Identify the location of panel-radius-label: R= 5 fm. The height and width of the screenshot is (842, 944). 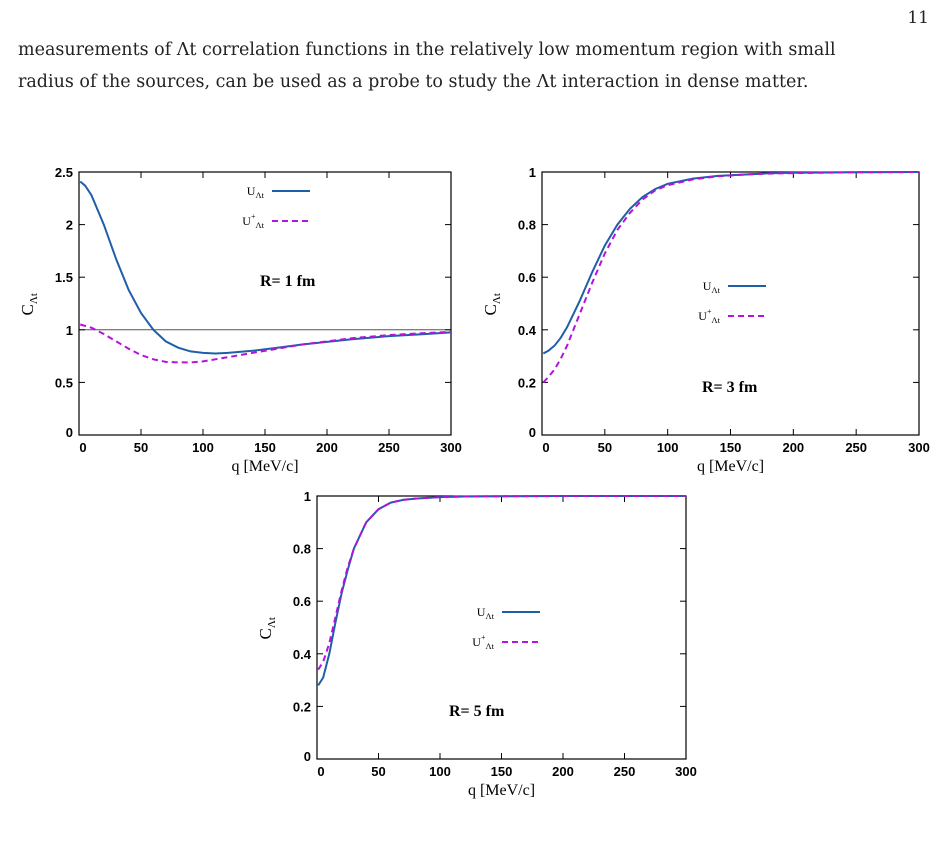
(477, 711).